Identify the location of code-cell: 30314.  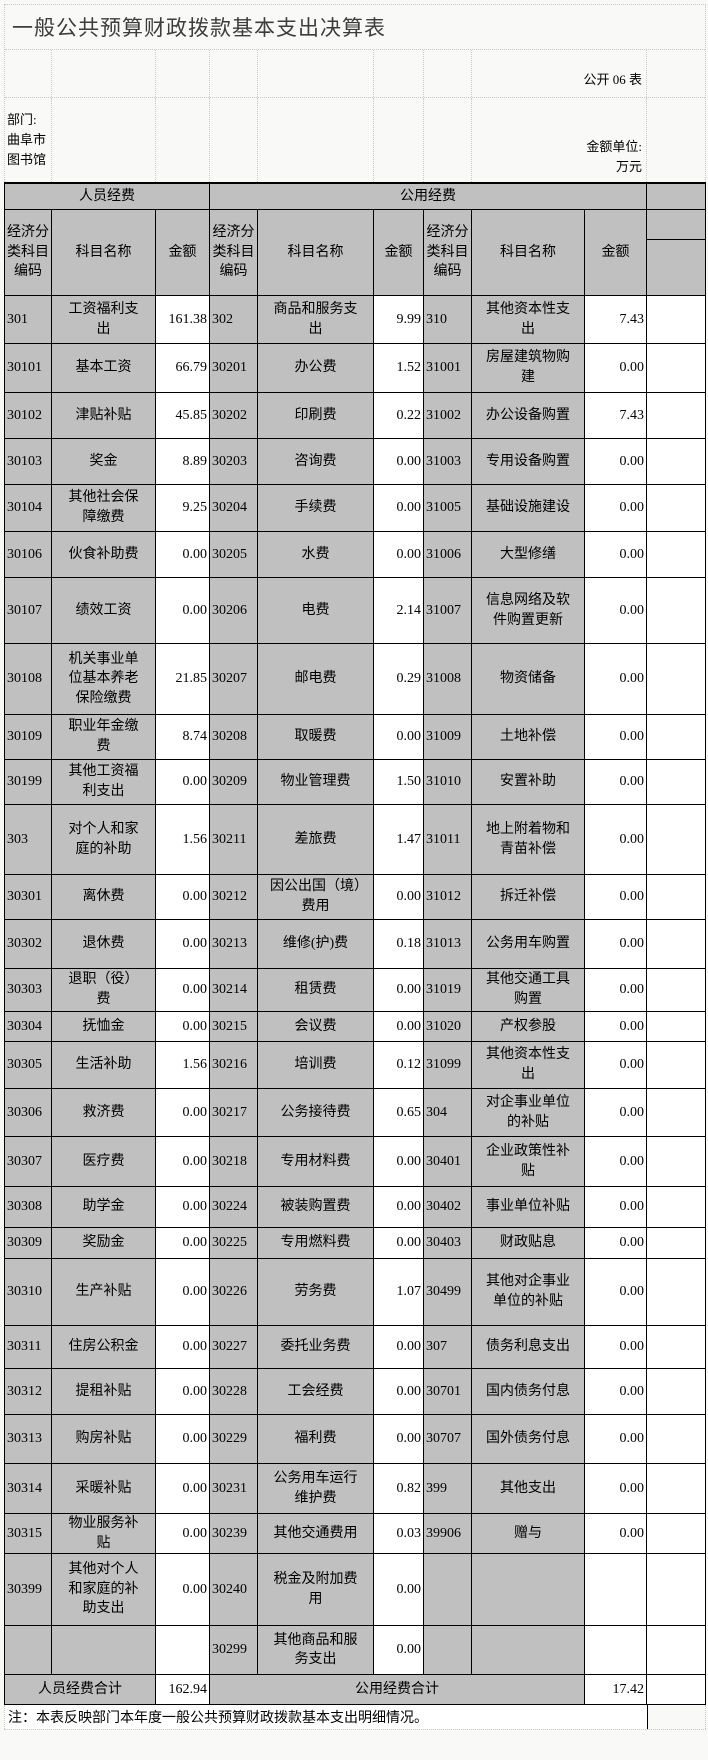
(28, 1489).